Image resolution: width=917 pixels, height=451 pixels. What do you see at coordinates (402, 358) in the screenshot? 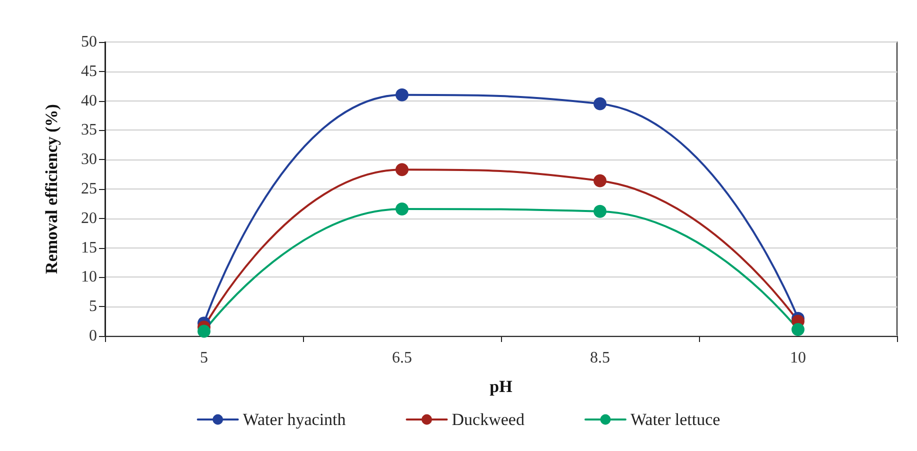
I see `x-tick-label: 6.5` at bounding box center [402, 358].